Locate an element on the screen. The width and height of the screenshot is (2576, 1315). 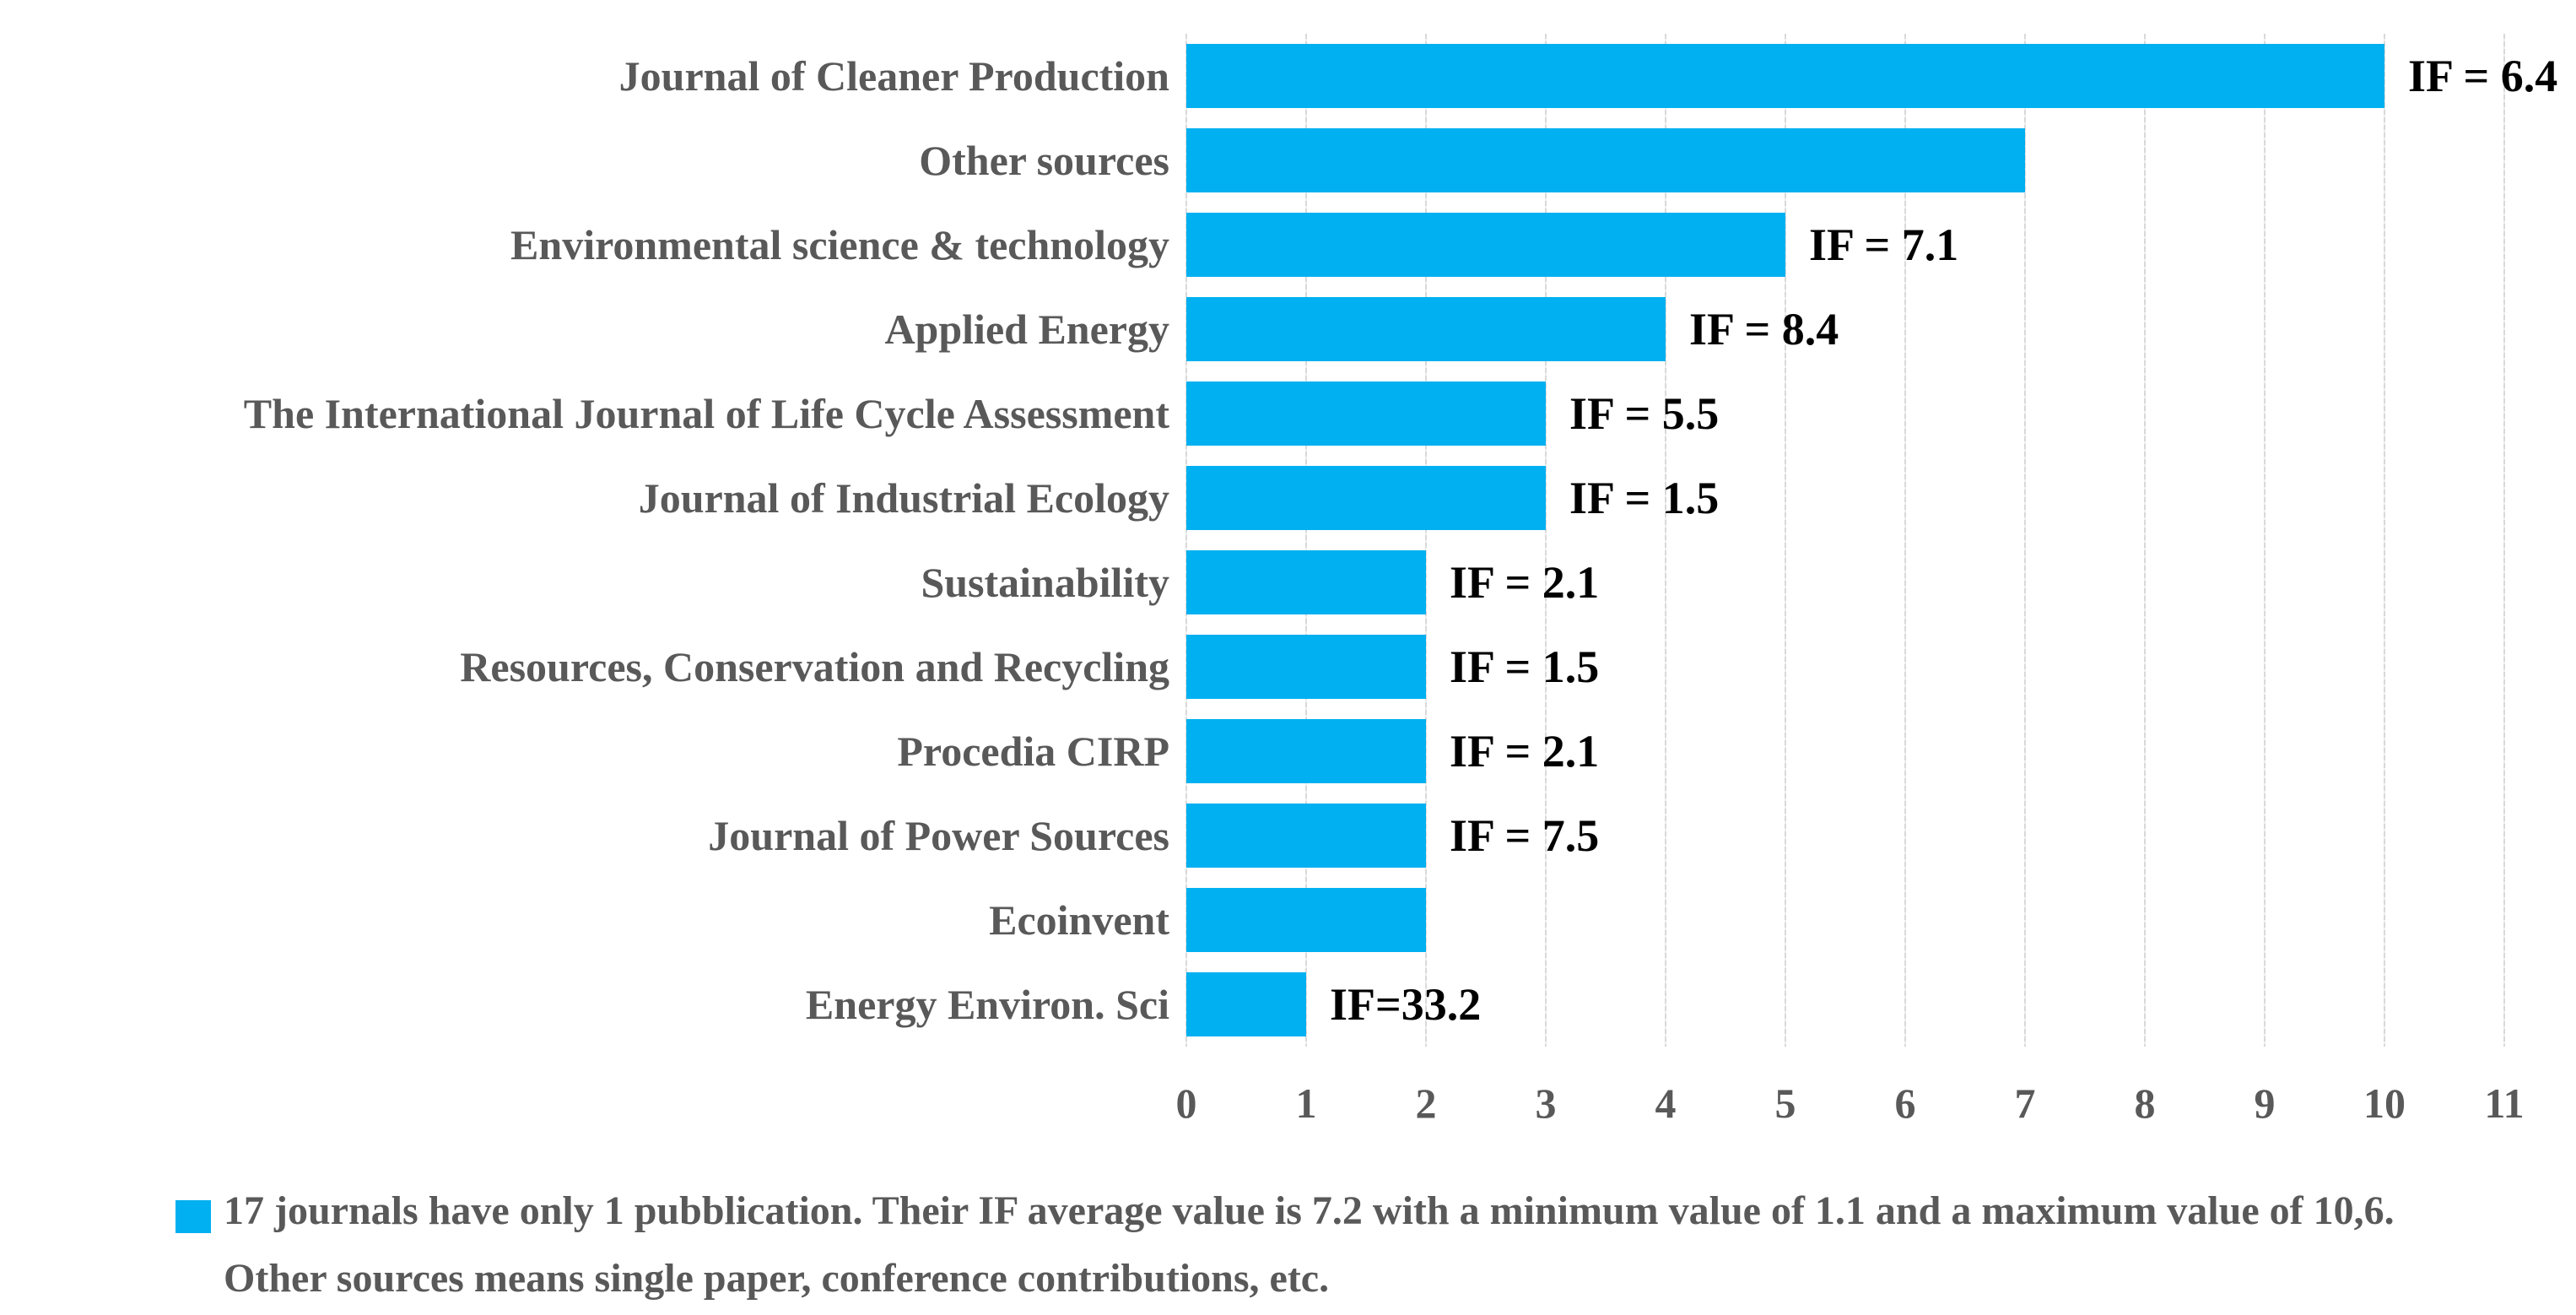
x-tick-label: 8 is located at coordinates (2145, 1104).